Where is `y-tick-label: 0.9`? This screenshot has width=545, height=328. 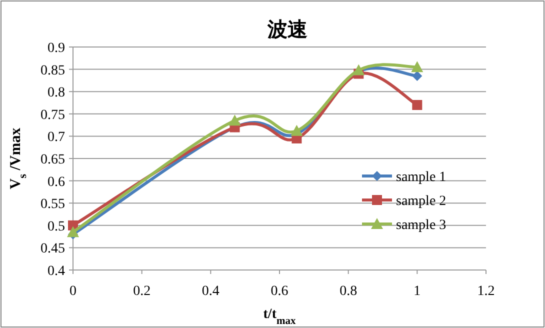 y-tick-label: 0.9 is located at coordinates (56, 48).